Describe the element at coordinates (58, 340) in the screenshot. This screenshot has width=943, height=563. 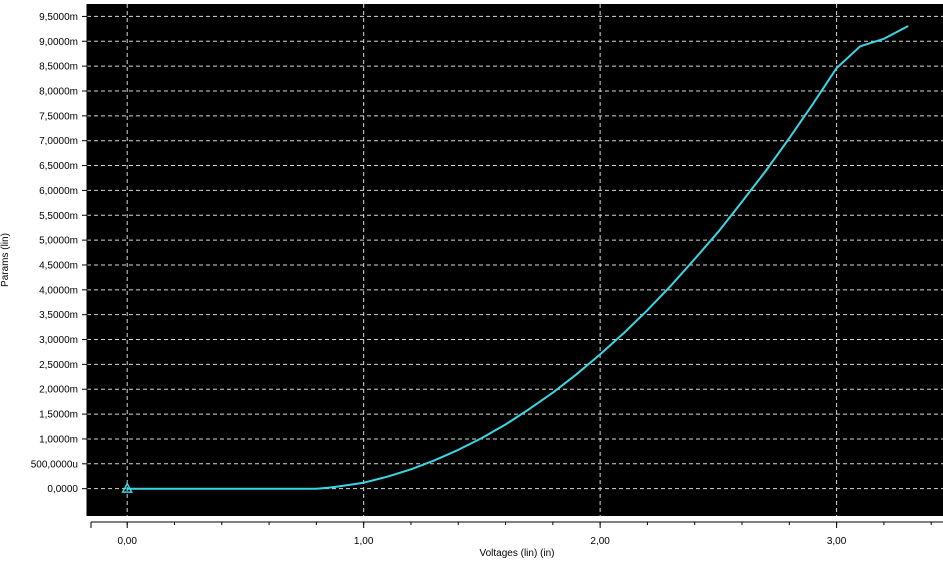
I see `y-tick-label: 3,0000m` at that location.